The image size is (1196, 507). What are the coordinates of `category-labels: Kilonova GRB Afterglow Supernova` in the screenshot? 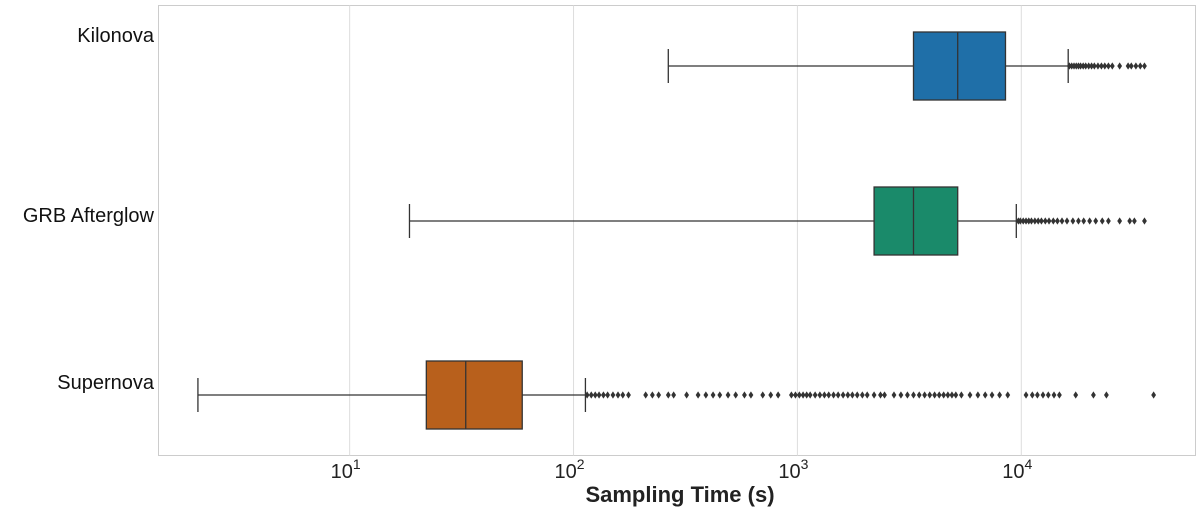 It's located at (89, 209).